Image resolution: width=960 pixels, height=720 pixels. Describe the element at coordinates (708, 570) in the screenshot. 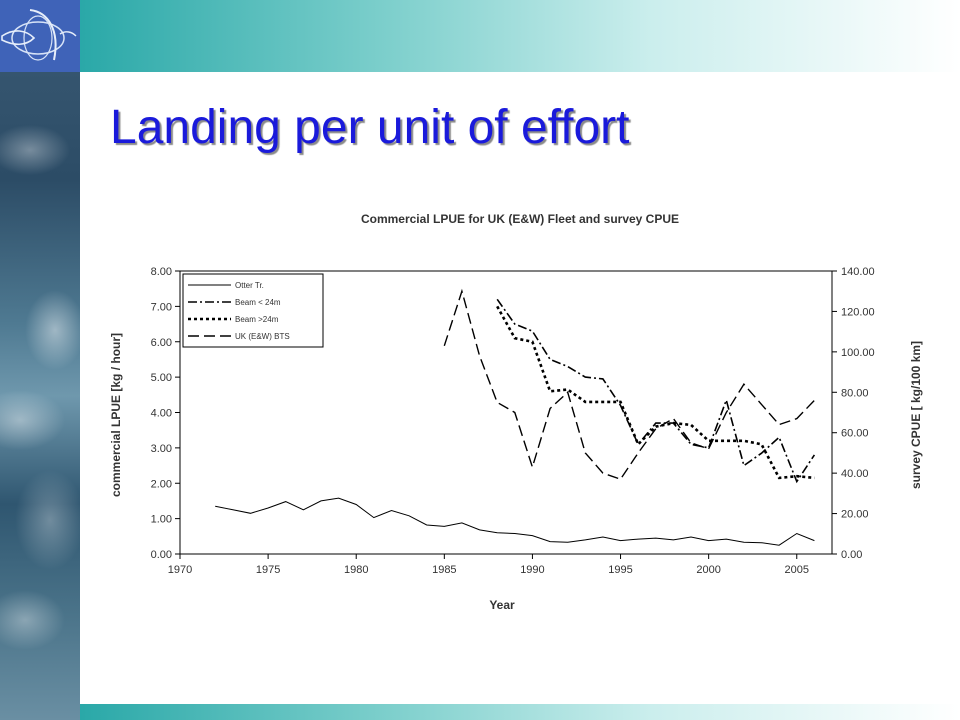

I see `x-tick-label: 2000` at that location.